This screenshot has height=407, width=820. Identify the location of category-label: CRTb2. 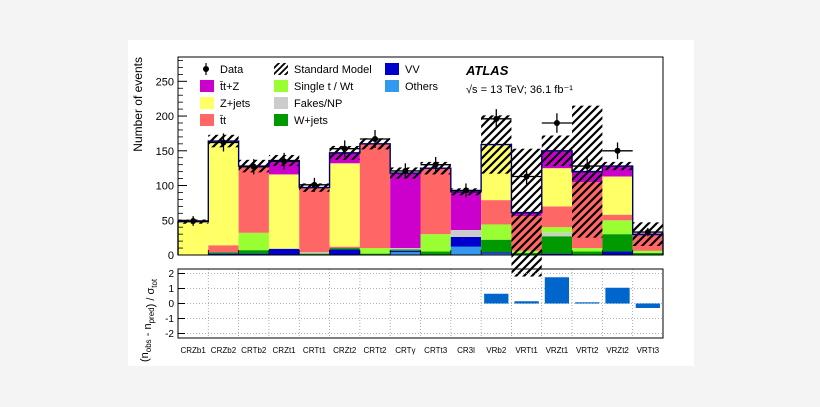
(254, 350).